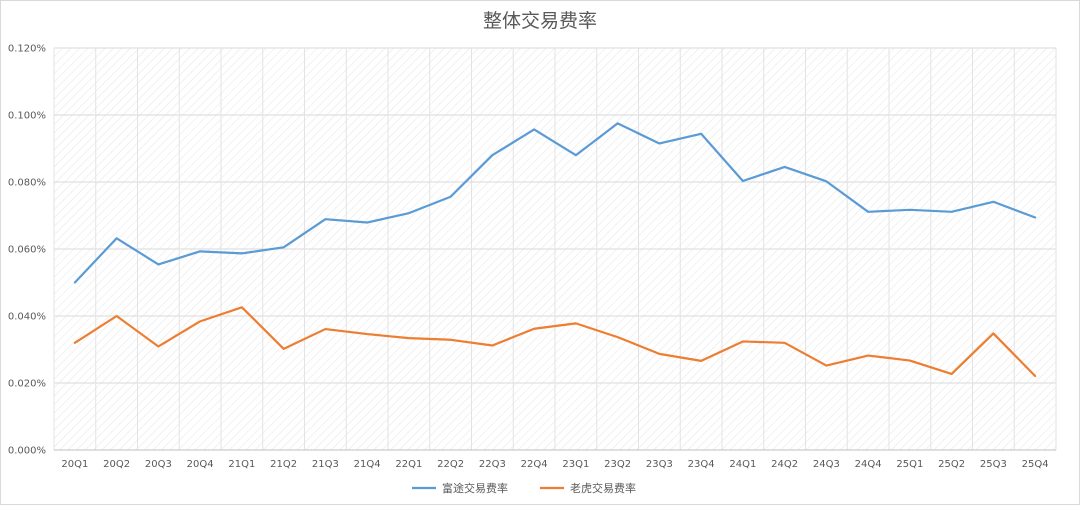  I want to click on x-tick-label: 23Q1, so click(575, 464).